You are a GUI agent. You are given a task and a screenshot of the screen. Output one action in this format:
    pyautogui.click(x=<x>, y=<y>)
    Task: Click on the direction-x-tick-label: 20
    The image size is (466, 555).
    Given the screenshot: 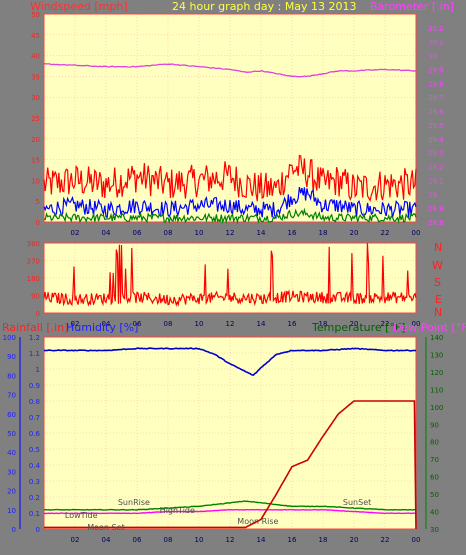 What is the action you would take?
    pyautogui.click(x=354, y=324)
    